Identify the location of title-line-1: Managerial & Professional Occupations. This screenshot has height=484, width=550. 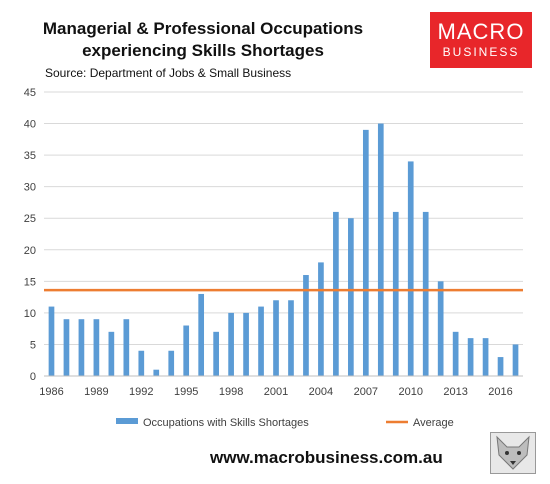
(203, 28).